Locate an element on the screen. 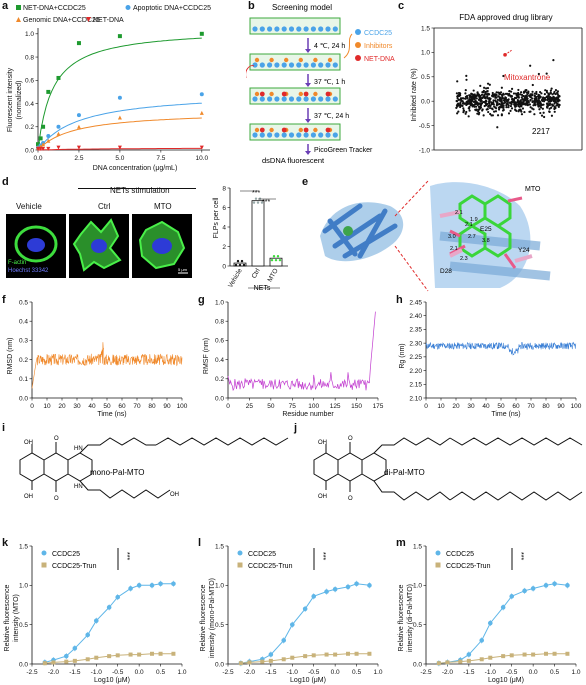 The width and height of the screenshot is (586, 685). g-xtick-label: 0 is located at coordinates (228, 406).